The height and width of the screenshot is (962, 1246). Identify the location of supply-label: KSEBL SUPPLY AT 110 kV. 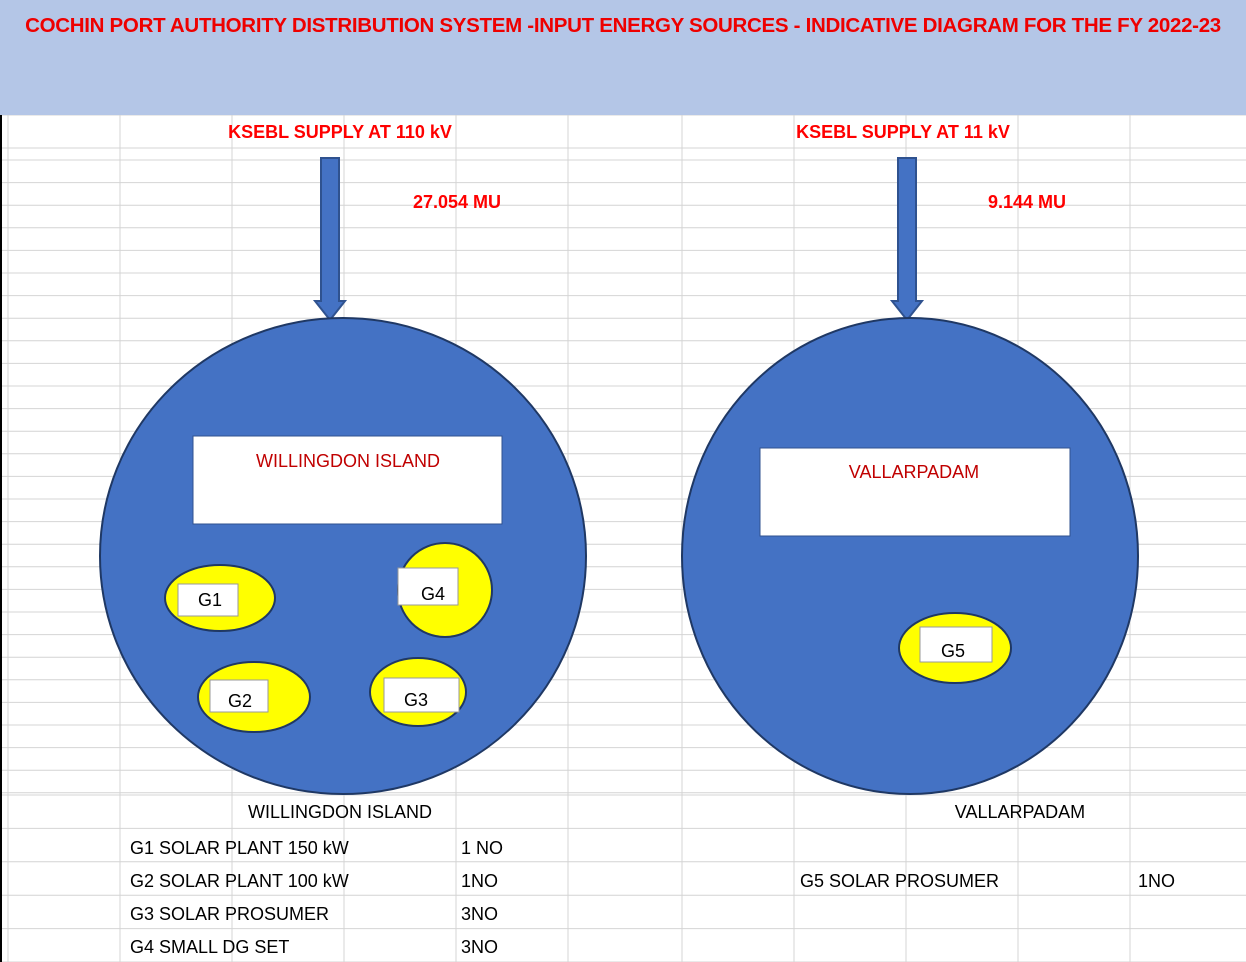
(340, 132).